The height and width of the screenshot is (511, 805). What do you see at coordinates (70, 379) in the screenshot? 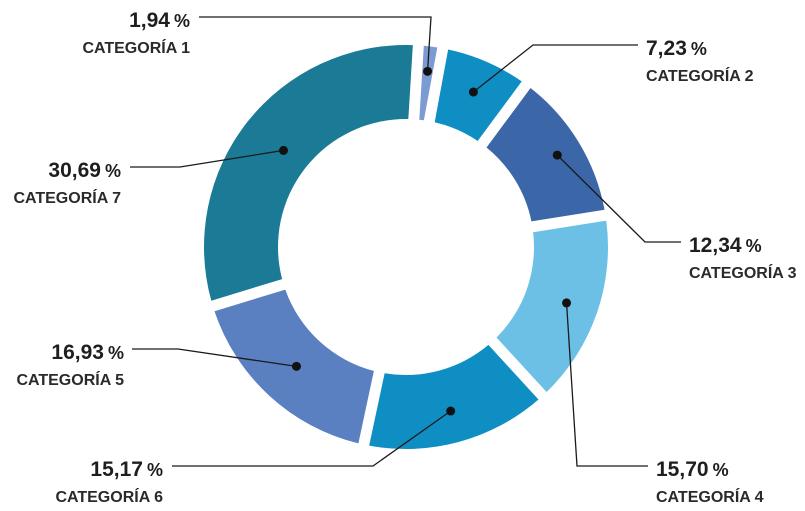
I see `slice-category-label: CATEGORÍA 5` at bounding box center [70, 379].